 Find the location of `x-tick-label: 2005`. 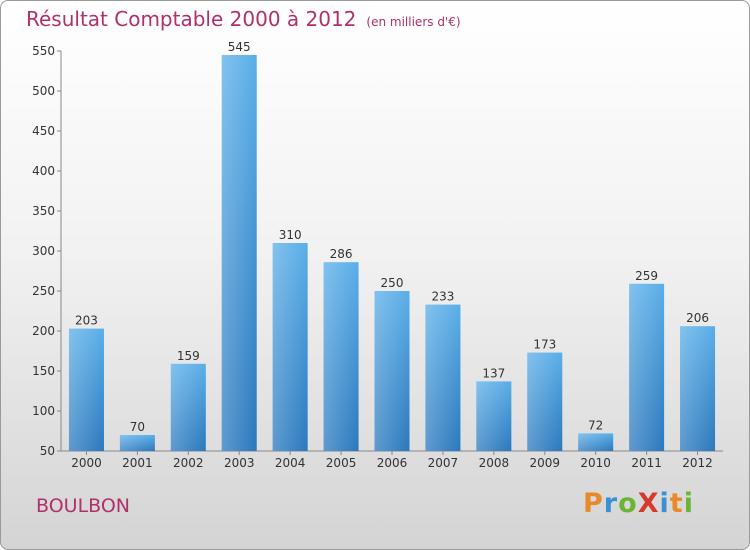

x-tick-label: 2005 is located at coordinates (341, 463).